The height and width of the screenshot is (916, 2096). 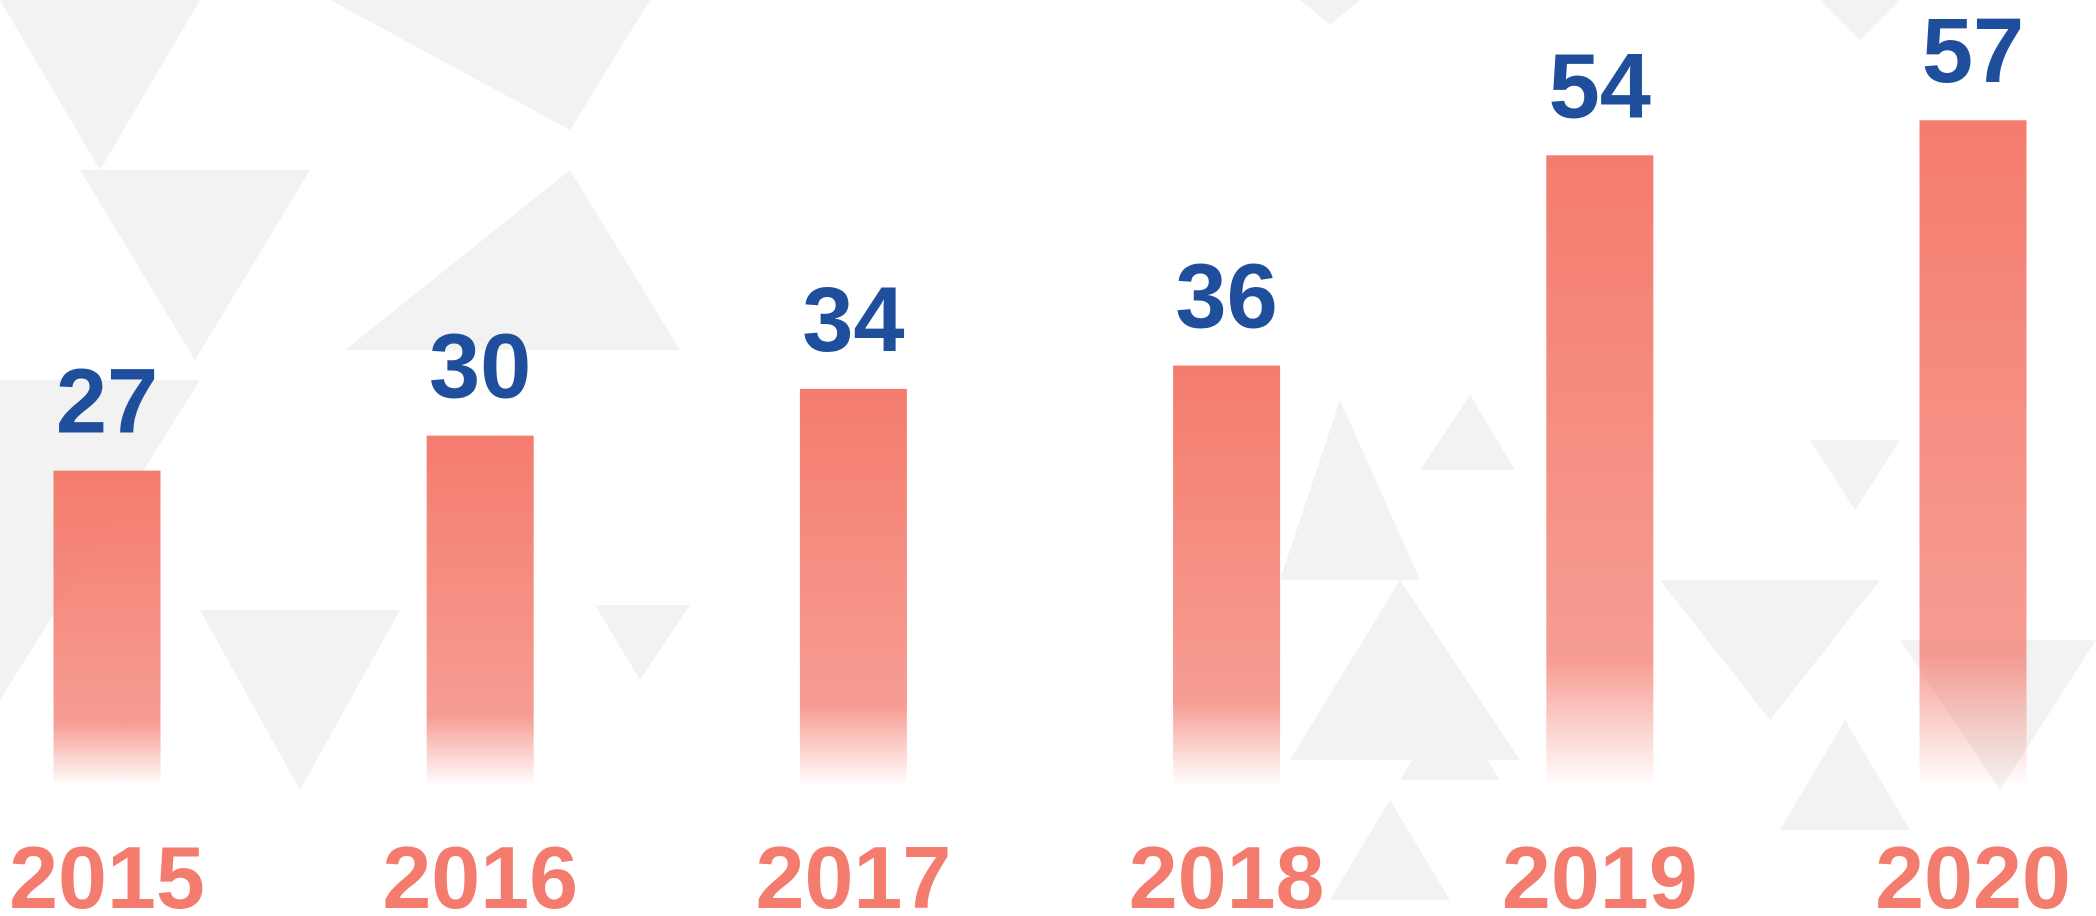 What do you see at coordinates (853, 320) in the screenshot?
I see `value-label: 34` at bounding box center [853, 320].